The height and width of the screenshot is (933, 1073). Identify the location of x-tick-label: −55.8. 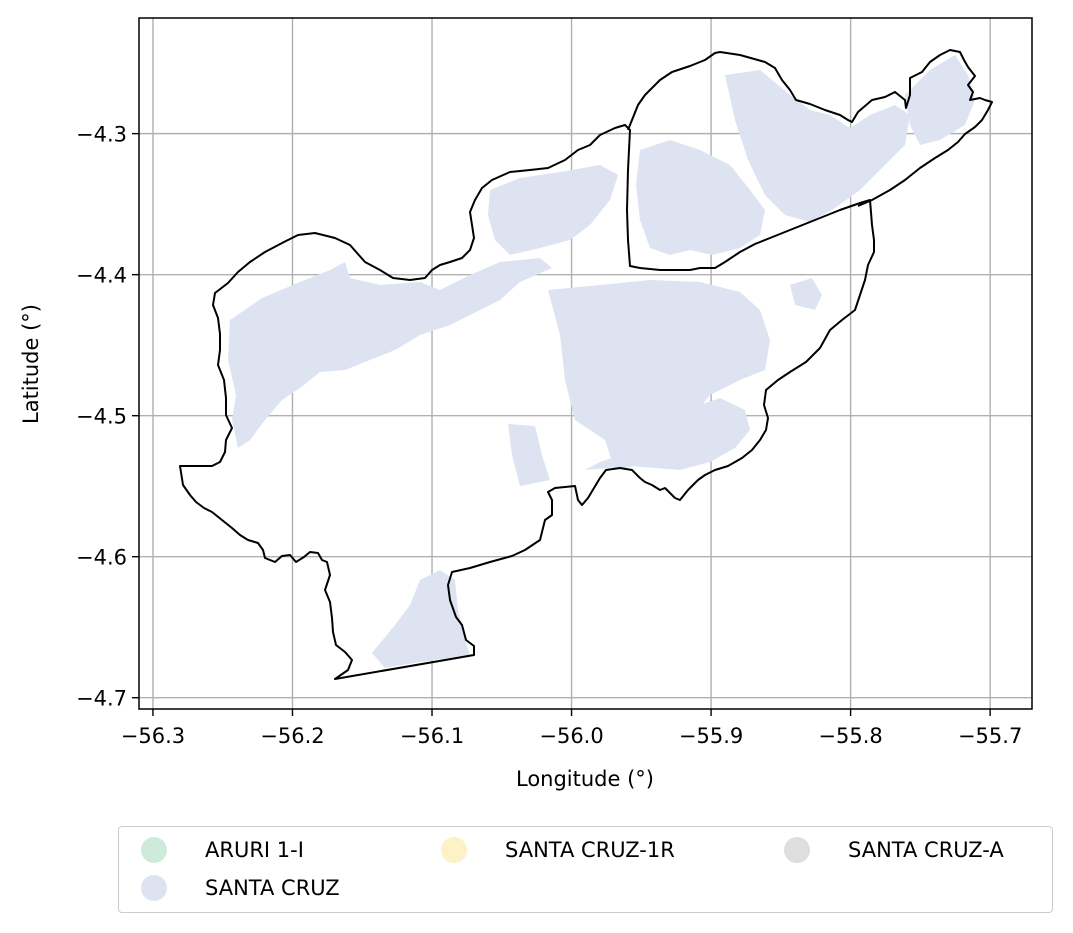
(850, 736).